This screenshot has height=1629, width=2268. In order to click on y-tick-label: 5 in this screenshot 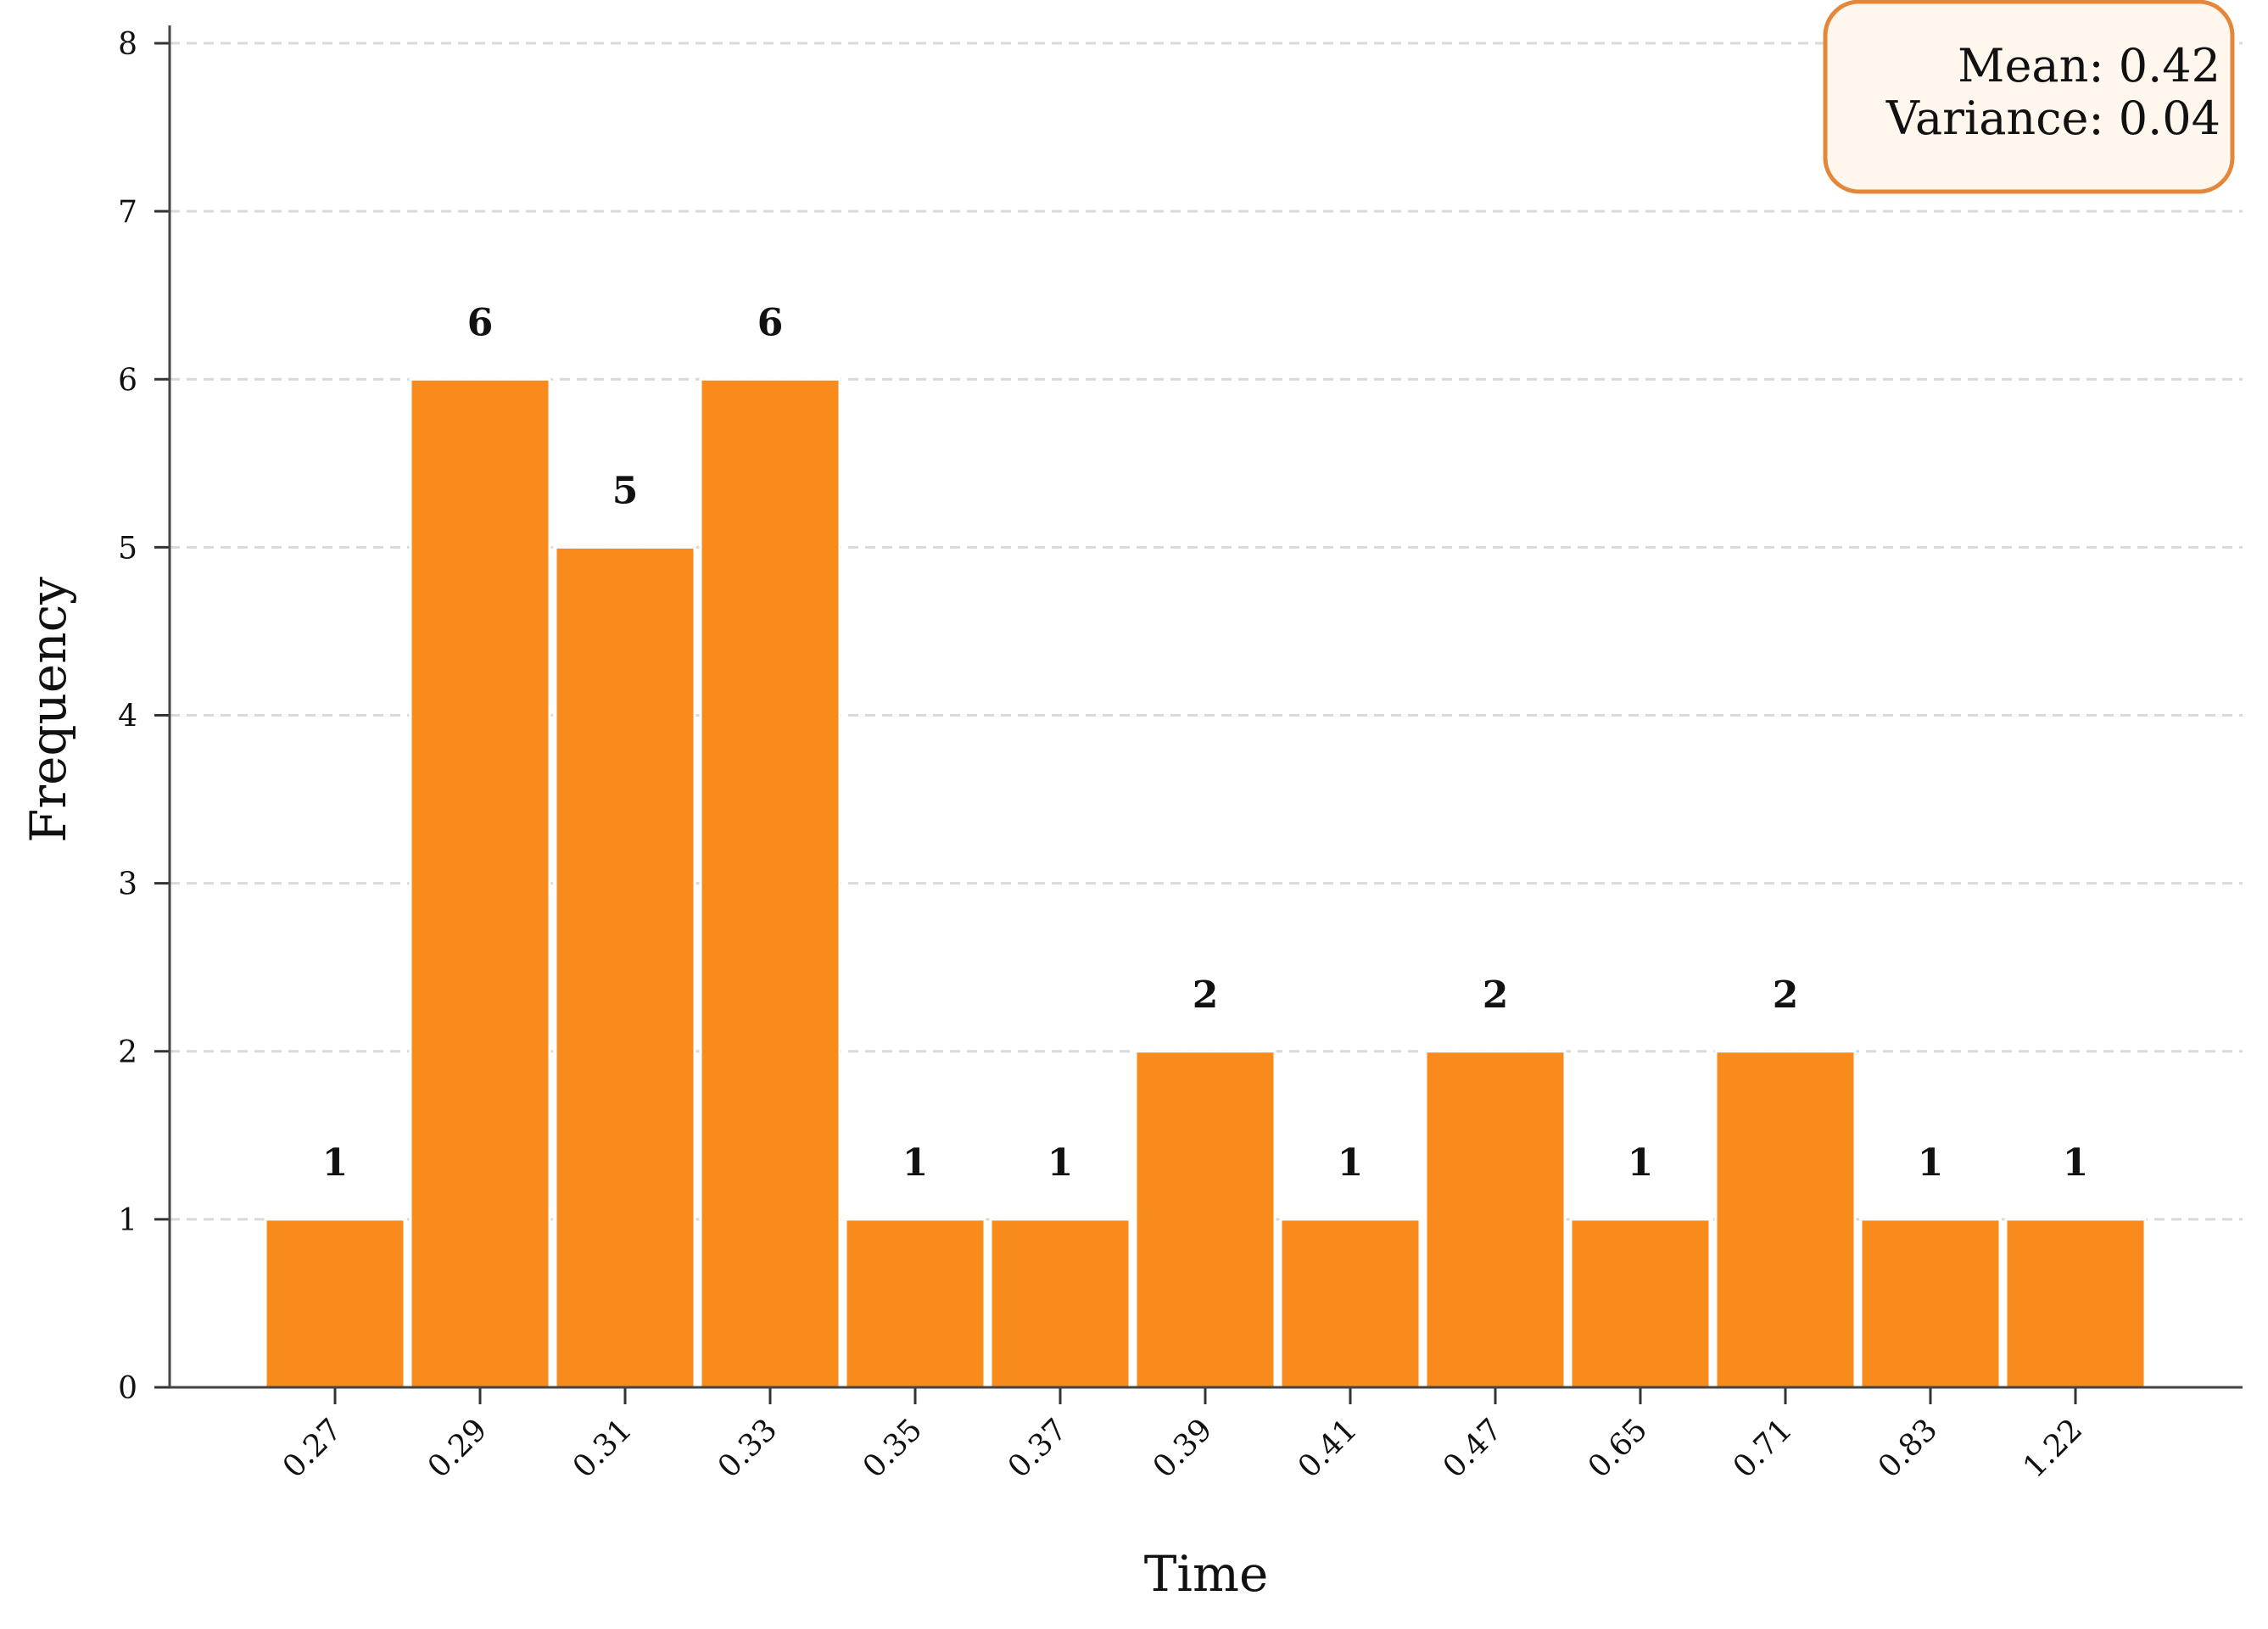, I will do `click(127, 548)`.